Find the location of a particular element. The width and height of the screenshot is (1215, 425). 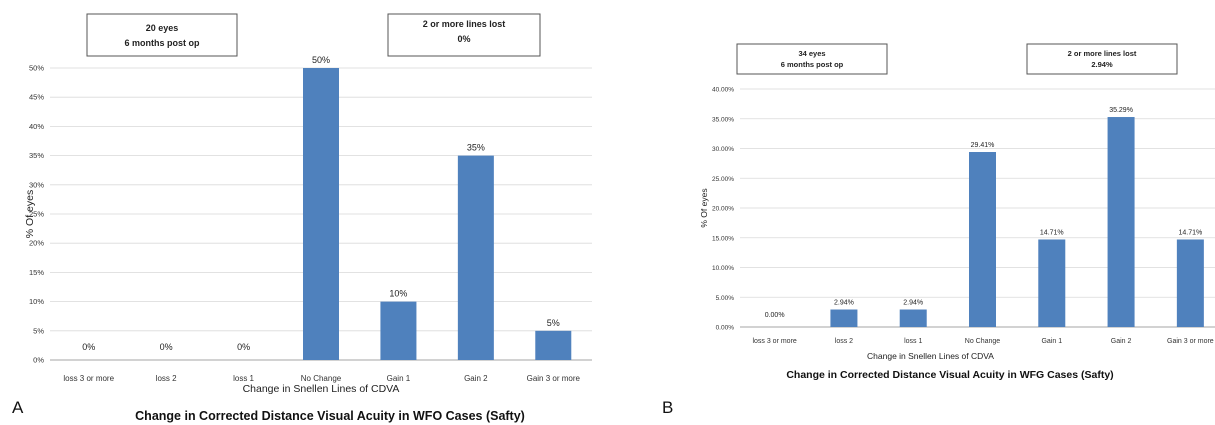

y-tick-label-a-6: 30% is located at coordinates (36, 184).